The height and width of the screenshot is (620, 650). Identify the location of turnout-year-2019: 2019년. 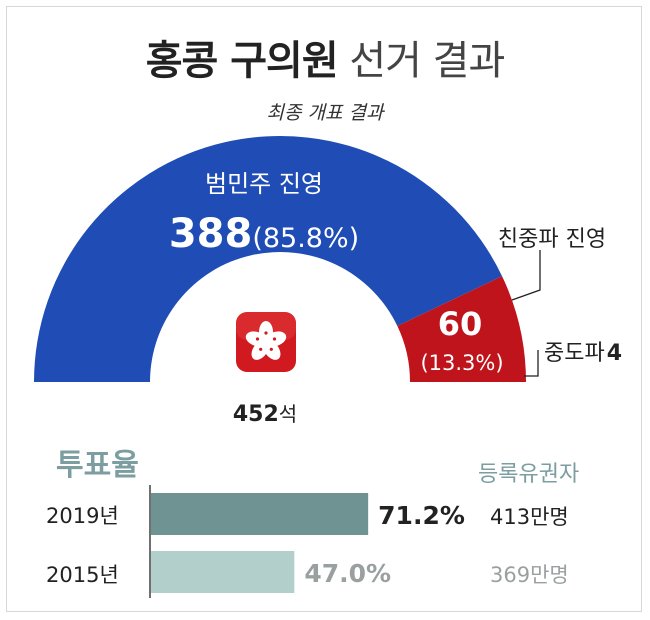
(82, 516).